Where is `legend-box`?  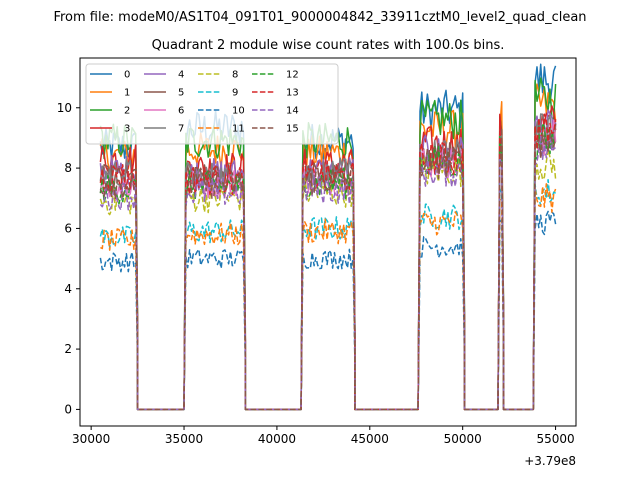 legend-box is located at coordinates (212, 104).